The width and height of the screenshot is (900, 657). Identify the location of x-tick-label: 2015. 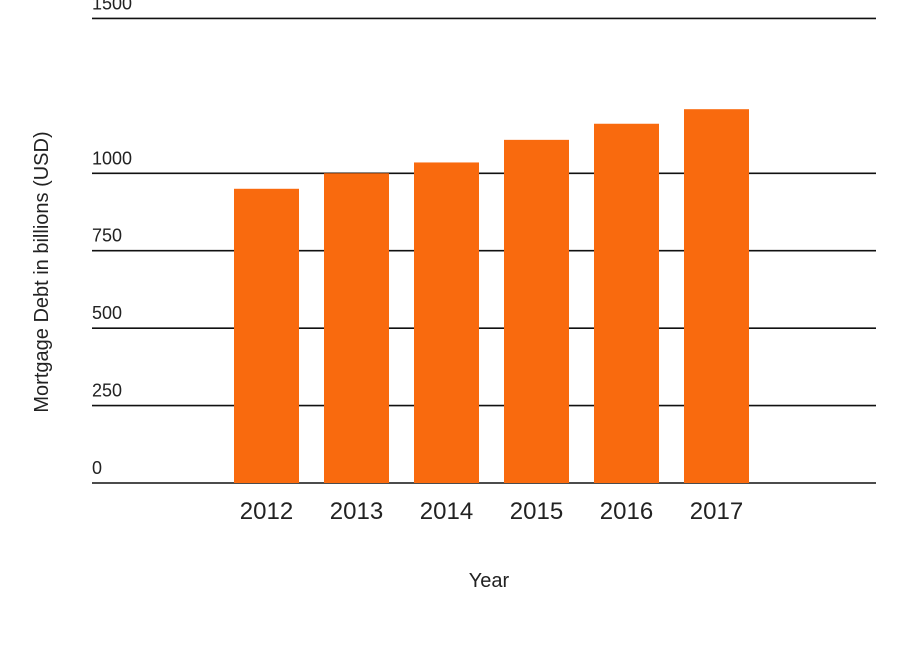
(536, 511).